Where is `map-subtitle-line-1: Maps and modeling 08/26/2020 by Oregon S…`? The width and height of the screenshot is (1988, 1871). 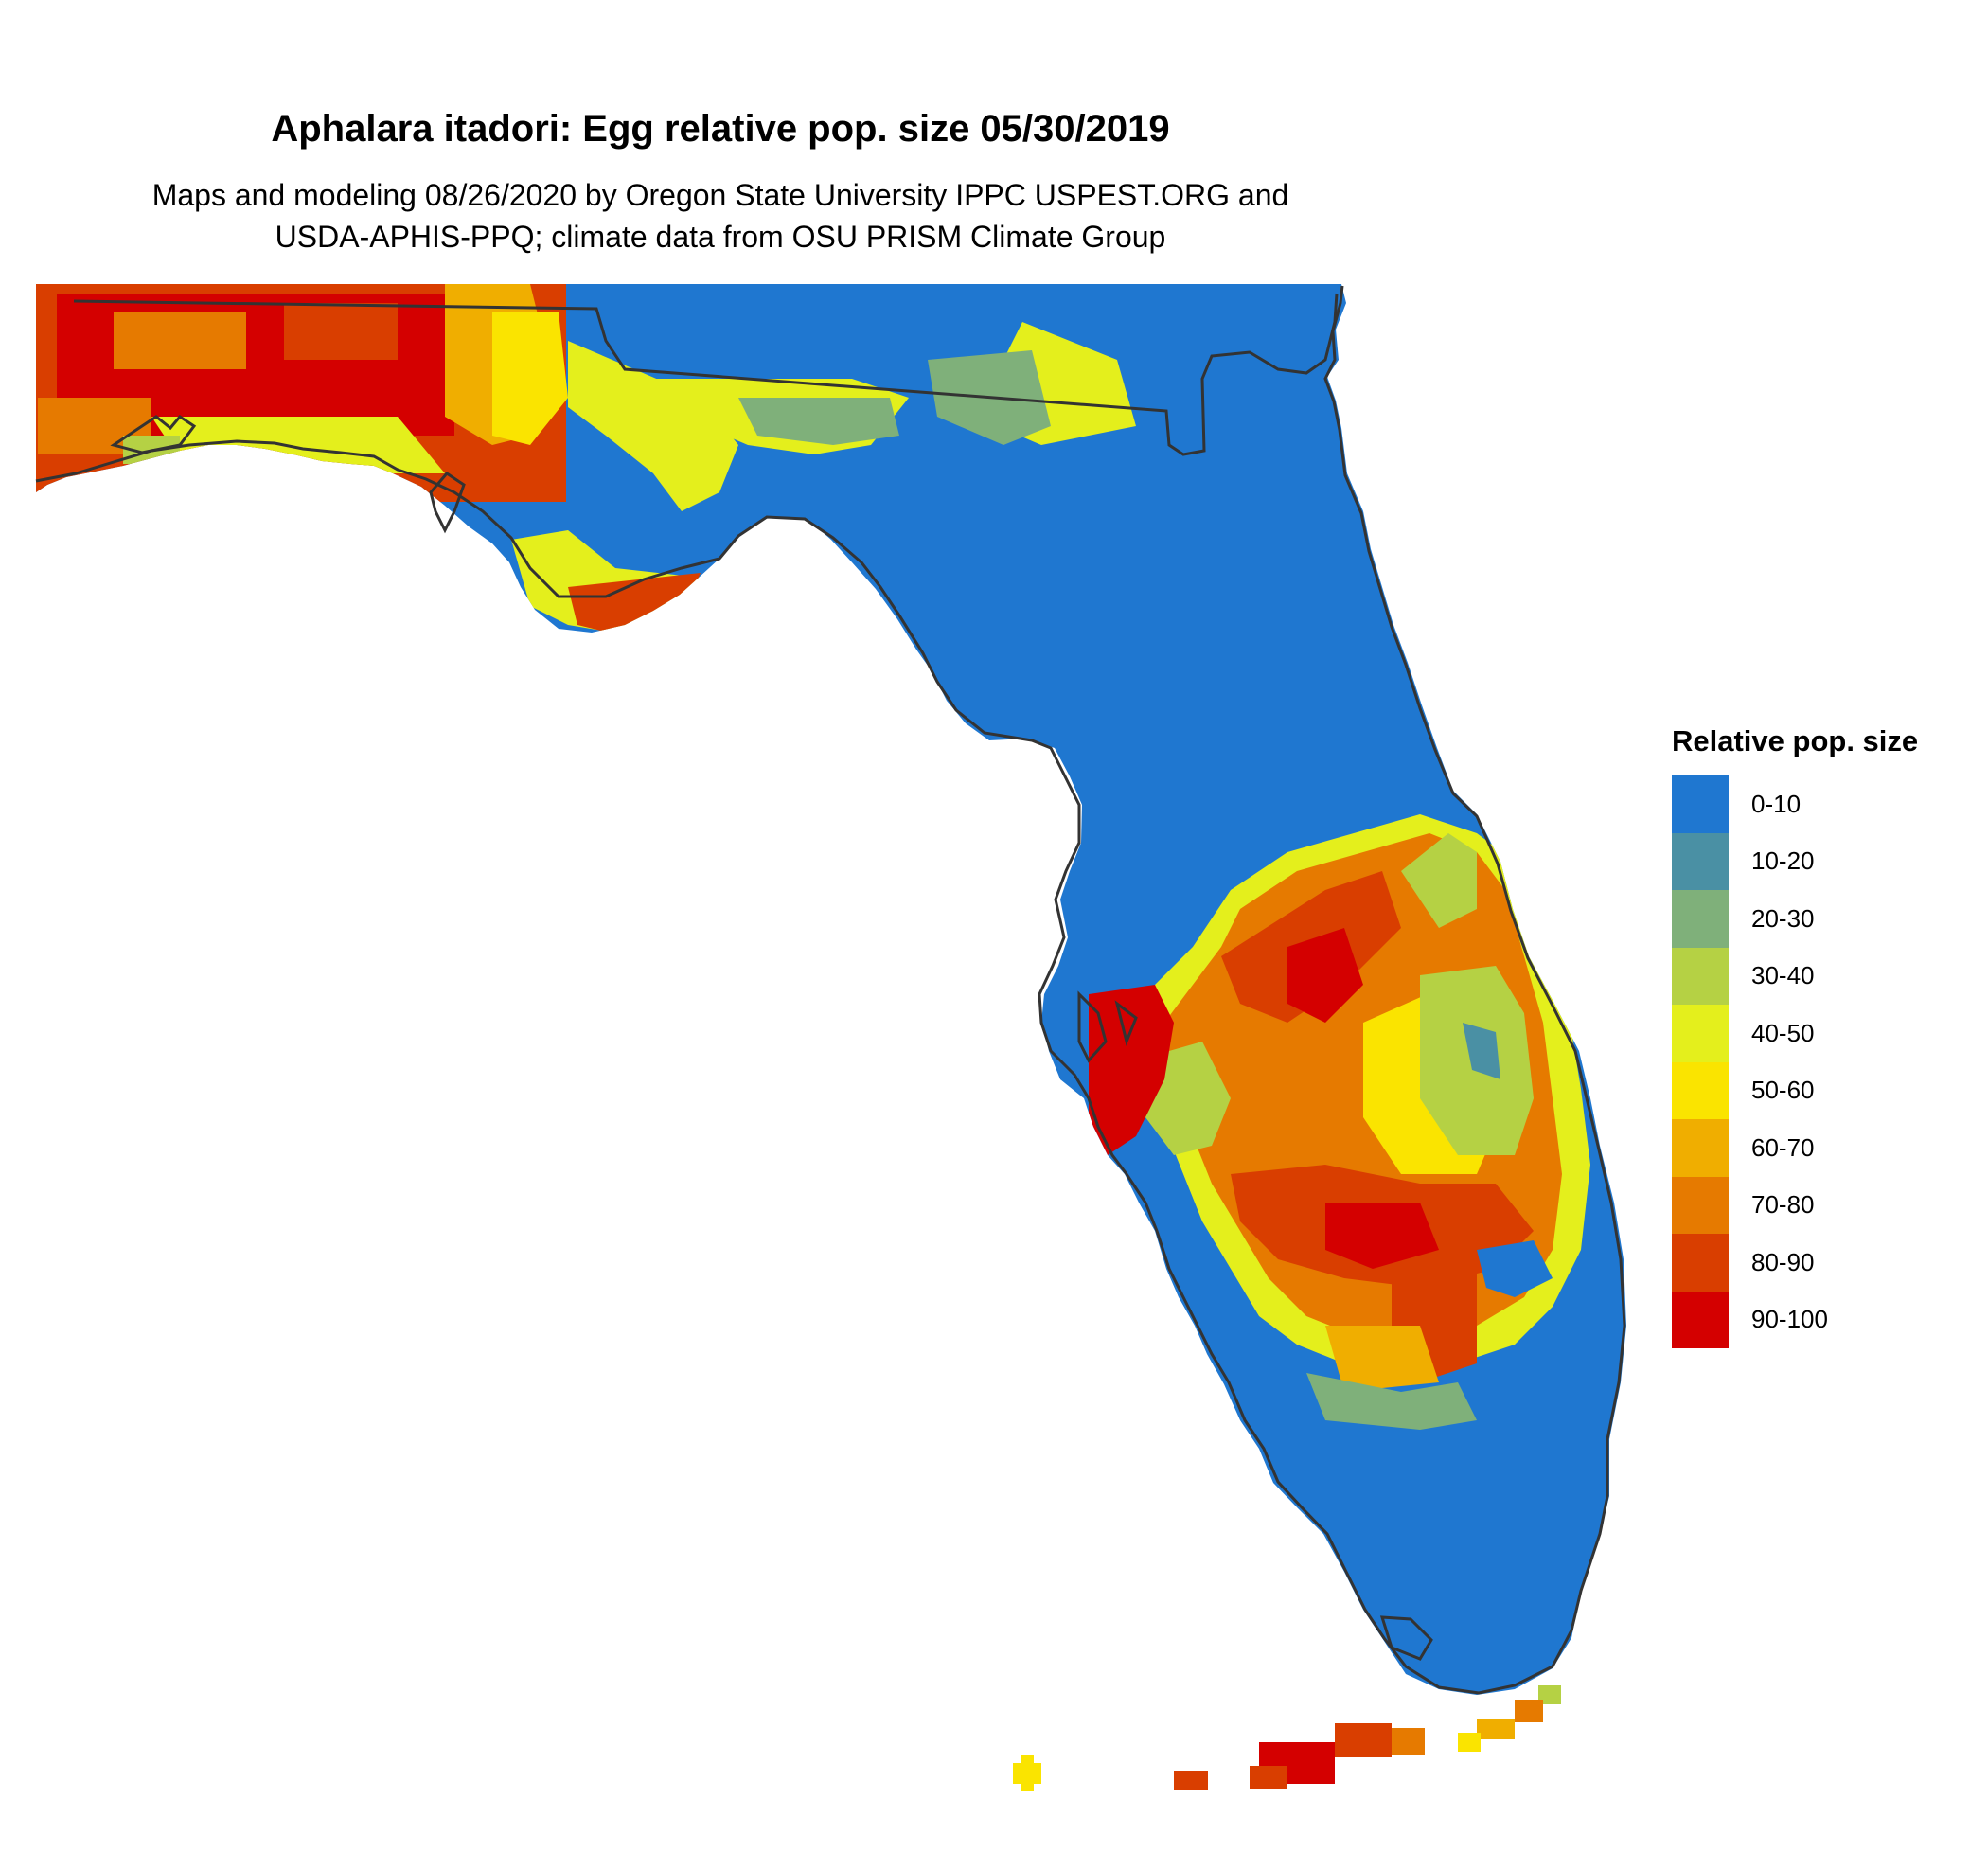 map-subtitle-line-1: Maps and modeling 08/26/2020 by Oregon S… is located at coordinates (720, 195).